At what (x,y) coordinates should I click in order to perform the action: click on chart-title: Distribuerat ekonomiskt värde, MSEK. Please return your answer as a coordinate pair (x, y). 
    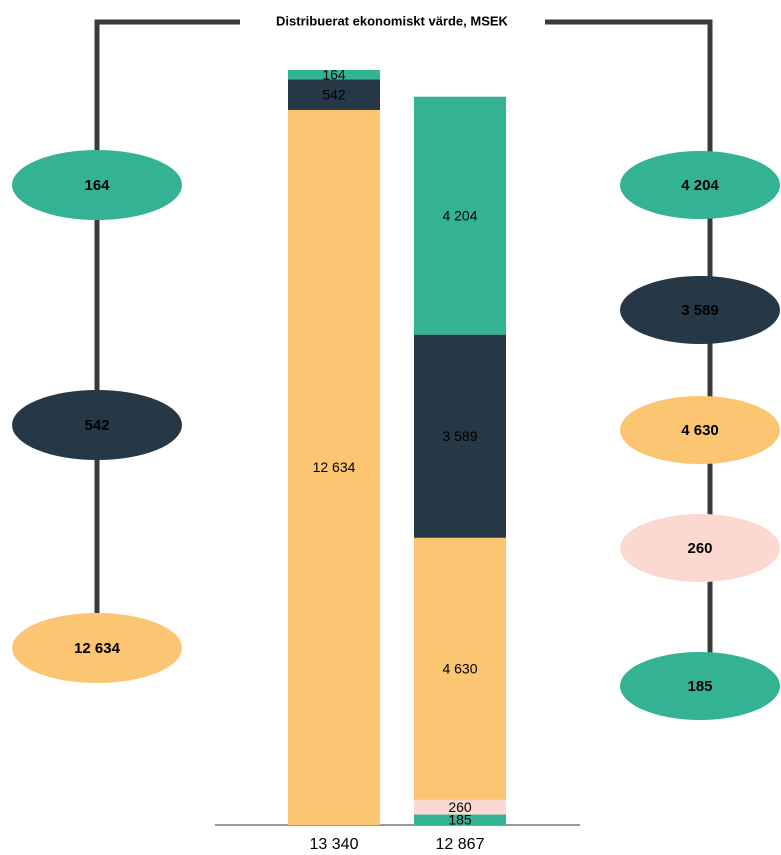
    Looking at the image, I should click on (392, 20).